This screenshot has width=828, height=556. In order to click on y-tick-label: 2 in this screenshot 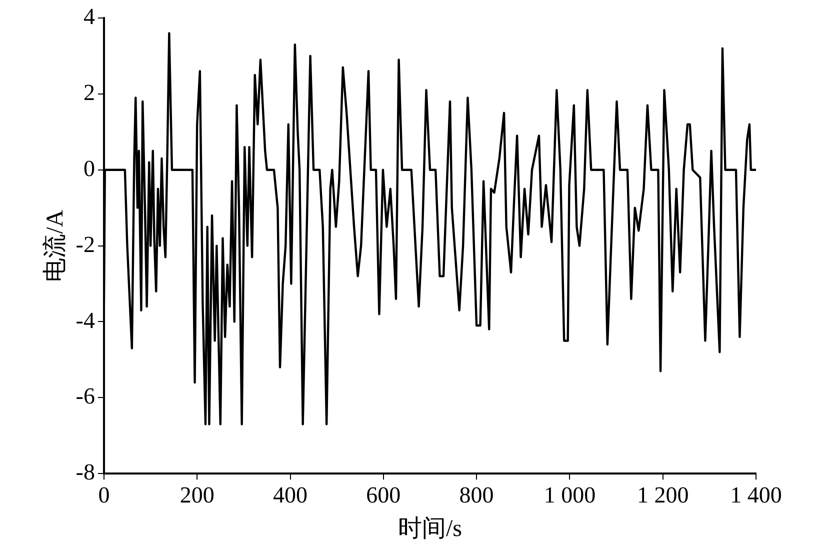, I will do `click(89, 92)`.